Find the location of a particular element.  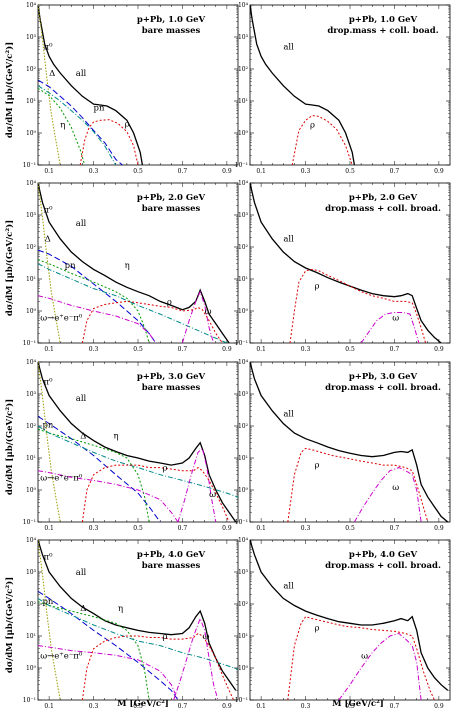

panel-subtitle: drop.mass + coll. boad. is located at coordinates (382, 31).